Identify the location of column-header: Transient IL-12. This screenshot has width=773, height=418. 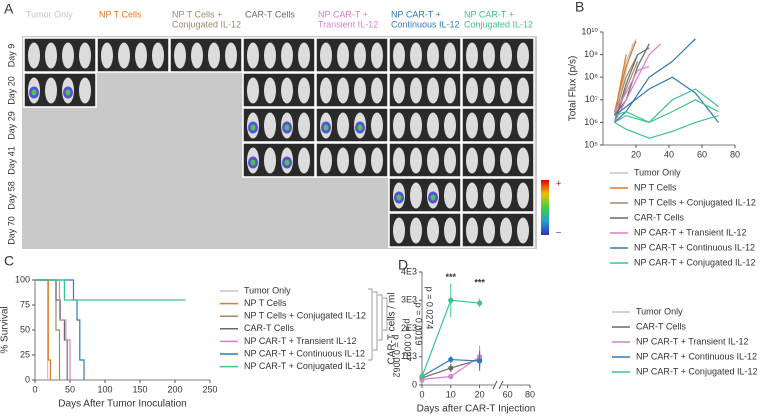
(348, 24).